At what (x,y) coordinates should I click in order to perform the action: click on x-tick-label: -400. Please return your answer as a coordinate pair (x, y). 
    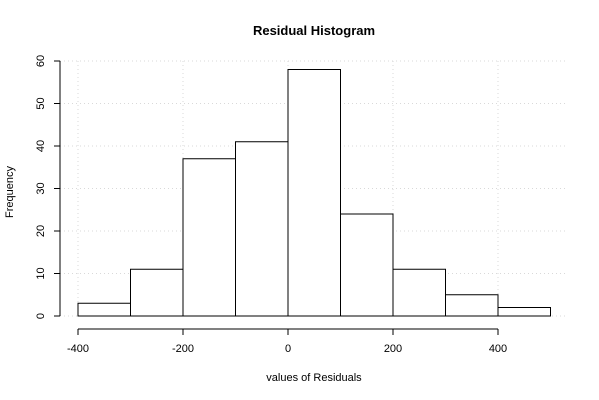
    Looking at the image, I should click on (78, 349).